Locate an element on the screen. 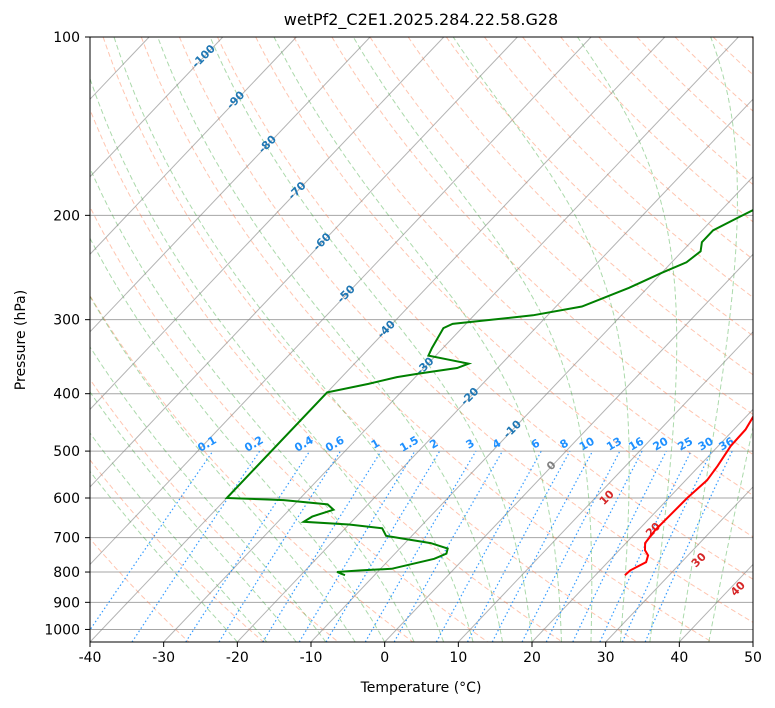 Image resolution: width=775 pixels, height=708 pixels. y-tick-label: 900 is located at coordinates (66, 603).